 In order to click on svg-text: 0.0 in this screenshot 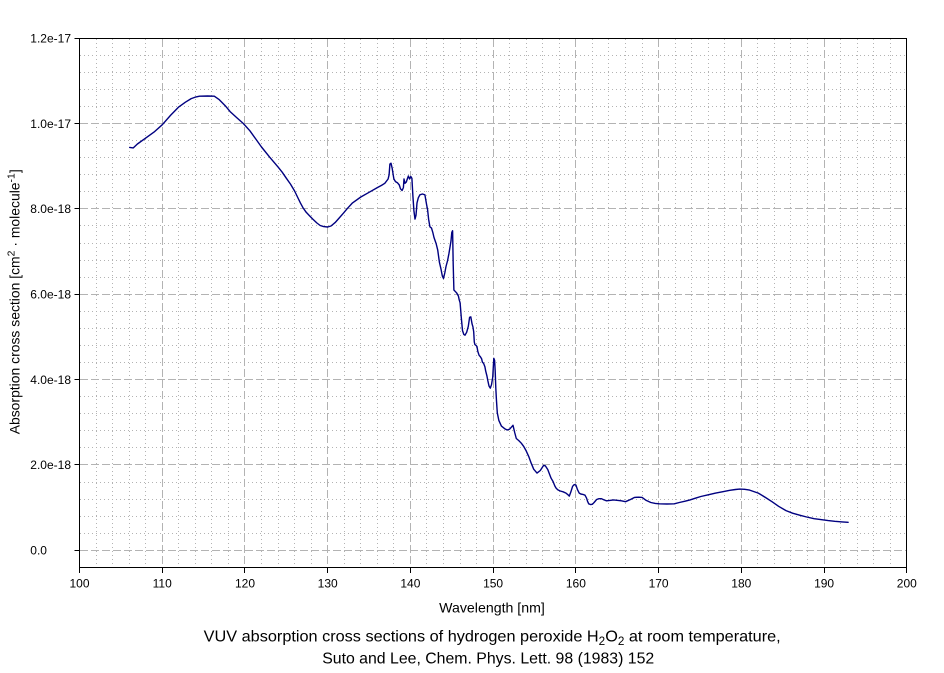, I will do `click(38, 551)`.